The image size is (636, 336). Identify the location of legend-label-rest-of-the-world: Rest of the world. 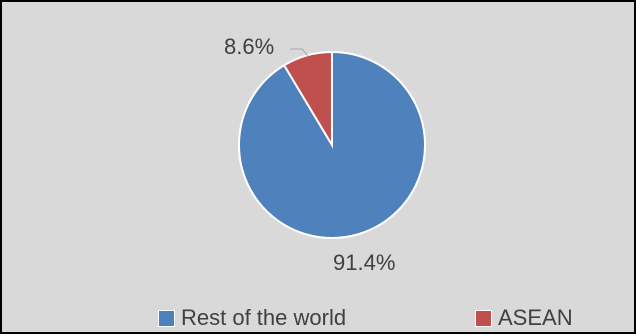
(264, 317).